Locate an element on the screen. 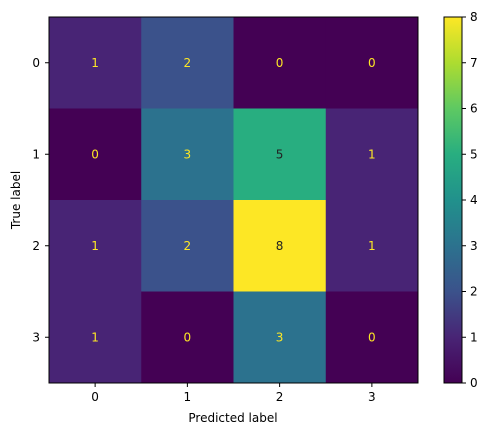 Image resolution: width=489 pixels, height=438 pixels. y-tick-label: 0 is located at coordinates (36, 63).